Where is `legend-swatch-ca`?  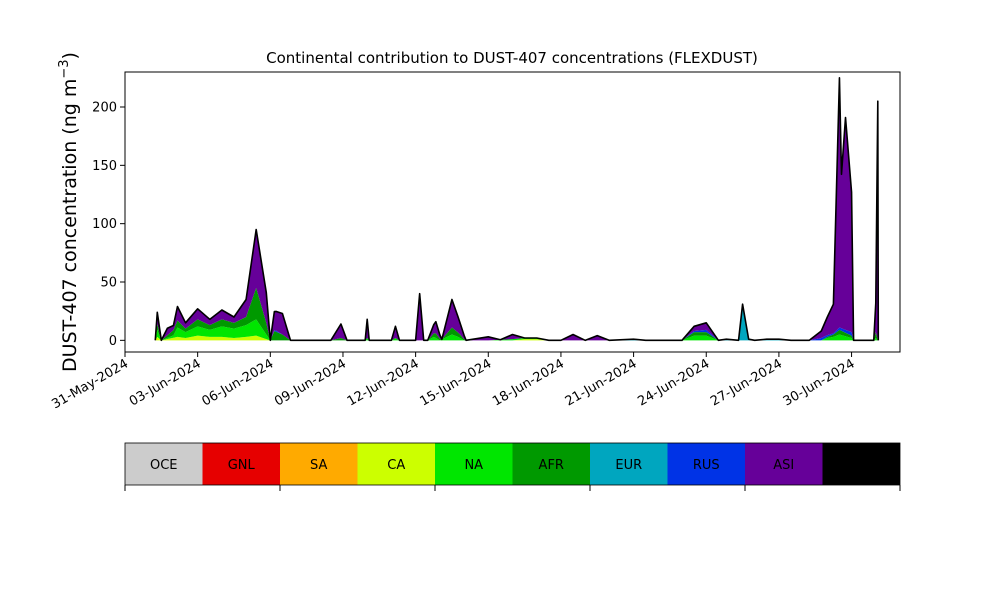
legend-swatch-ca is located at coordinates (396, 464).